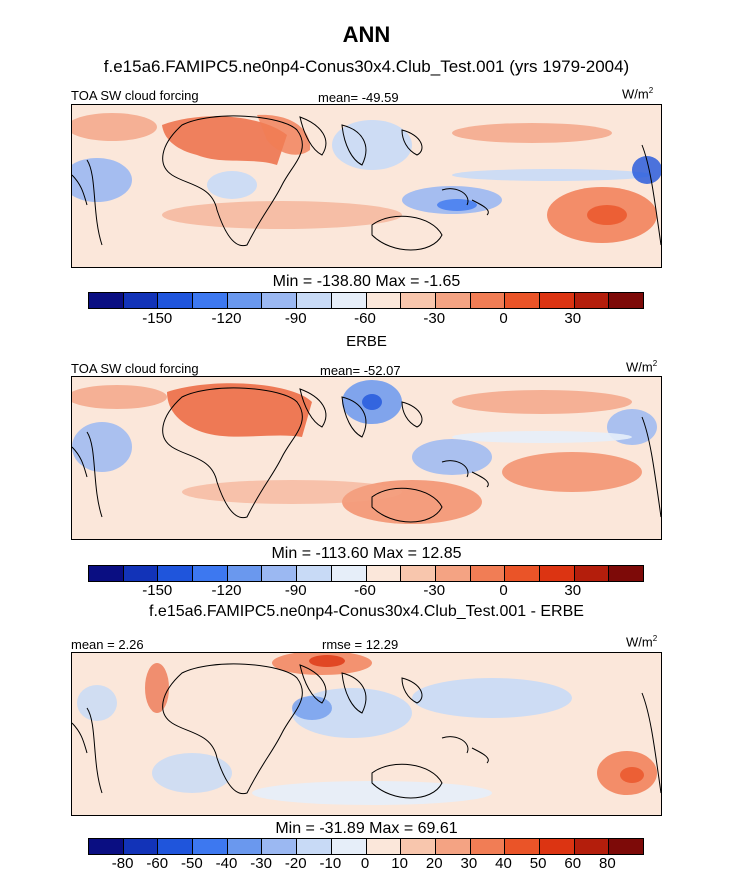 This screenshot has height=878, width=733. Describe the element at coordinates (292, 492) in the screenshot. I see `indian-ocean-band` at that location.